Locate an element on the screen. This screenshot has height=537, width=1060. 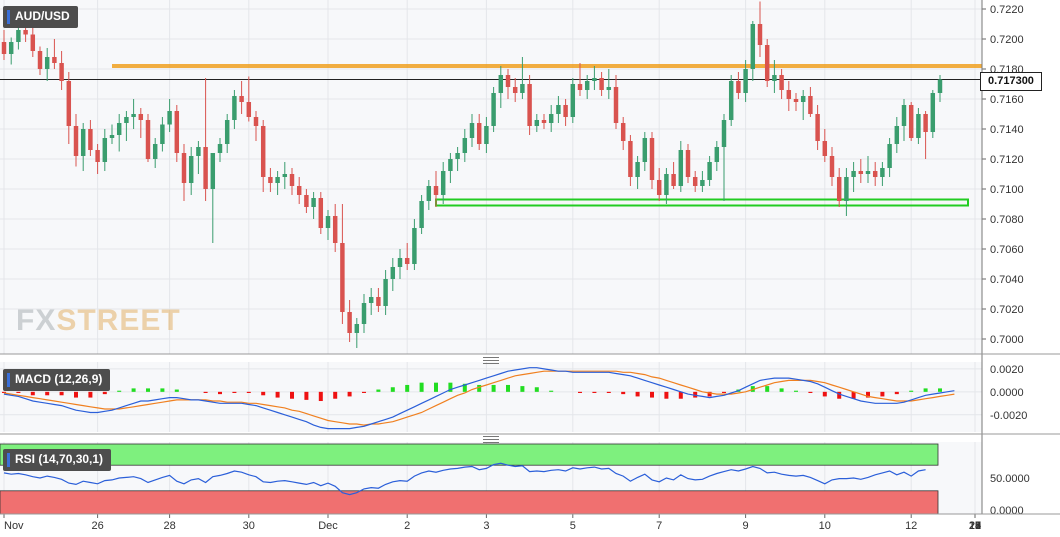
rsi-layer is located at coordinates (469, 479).